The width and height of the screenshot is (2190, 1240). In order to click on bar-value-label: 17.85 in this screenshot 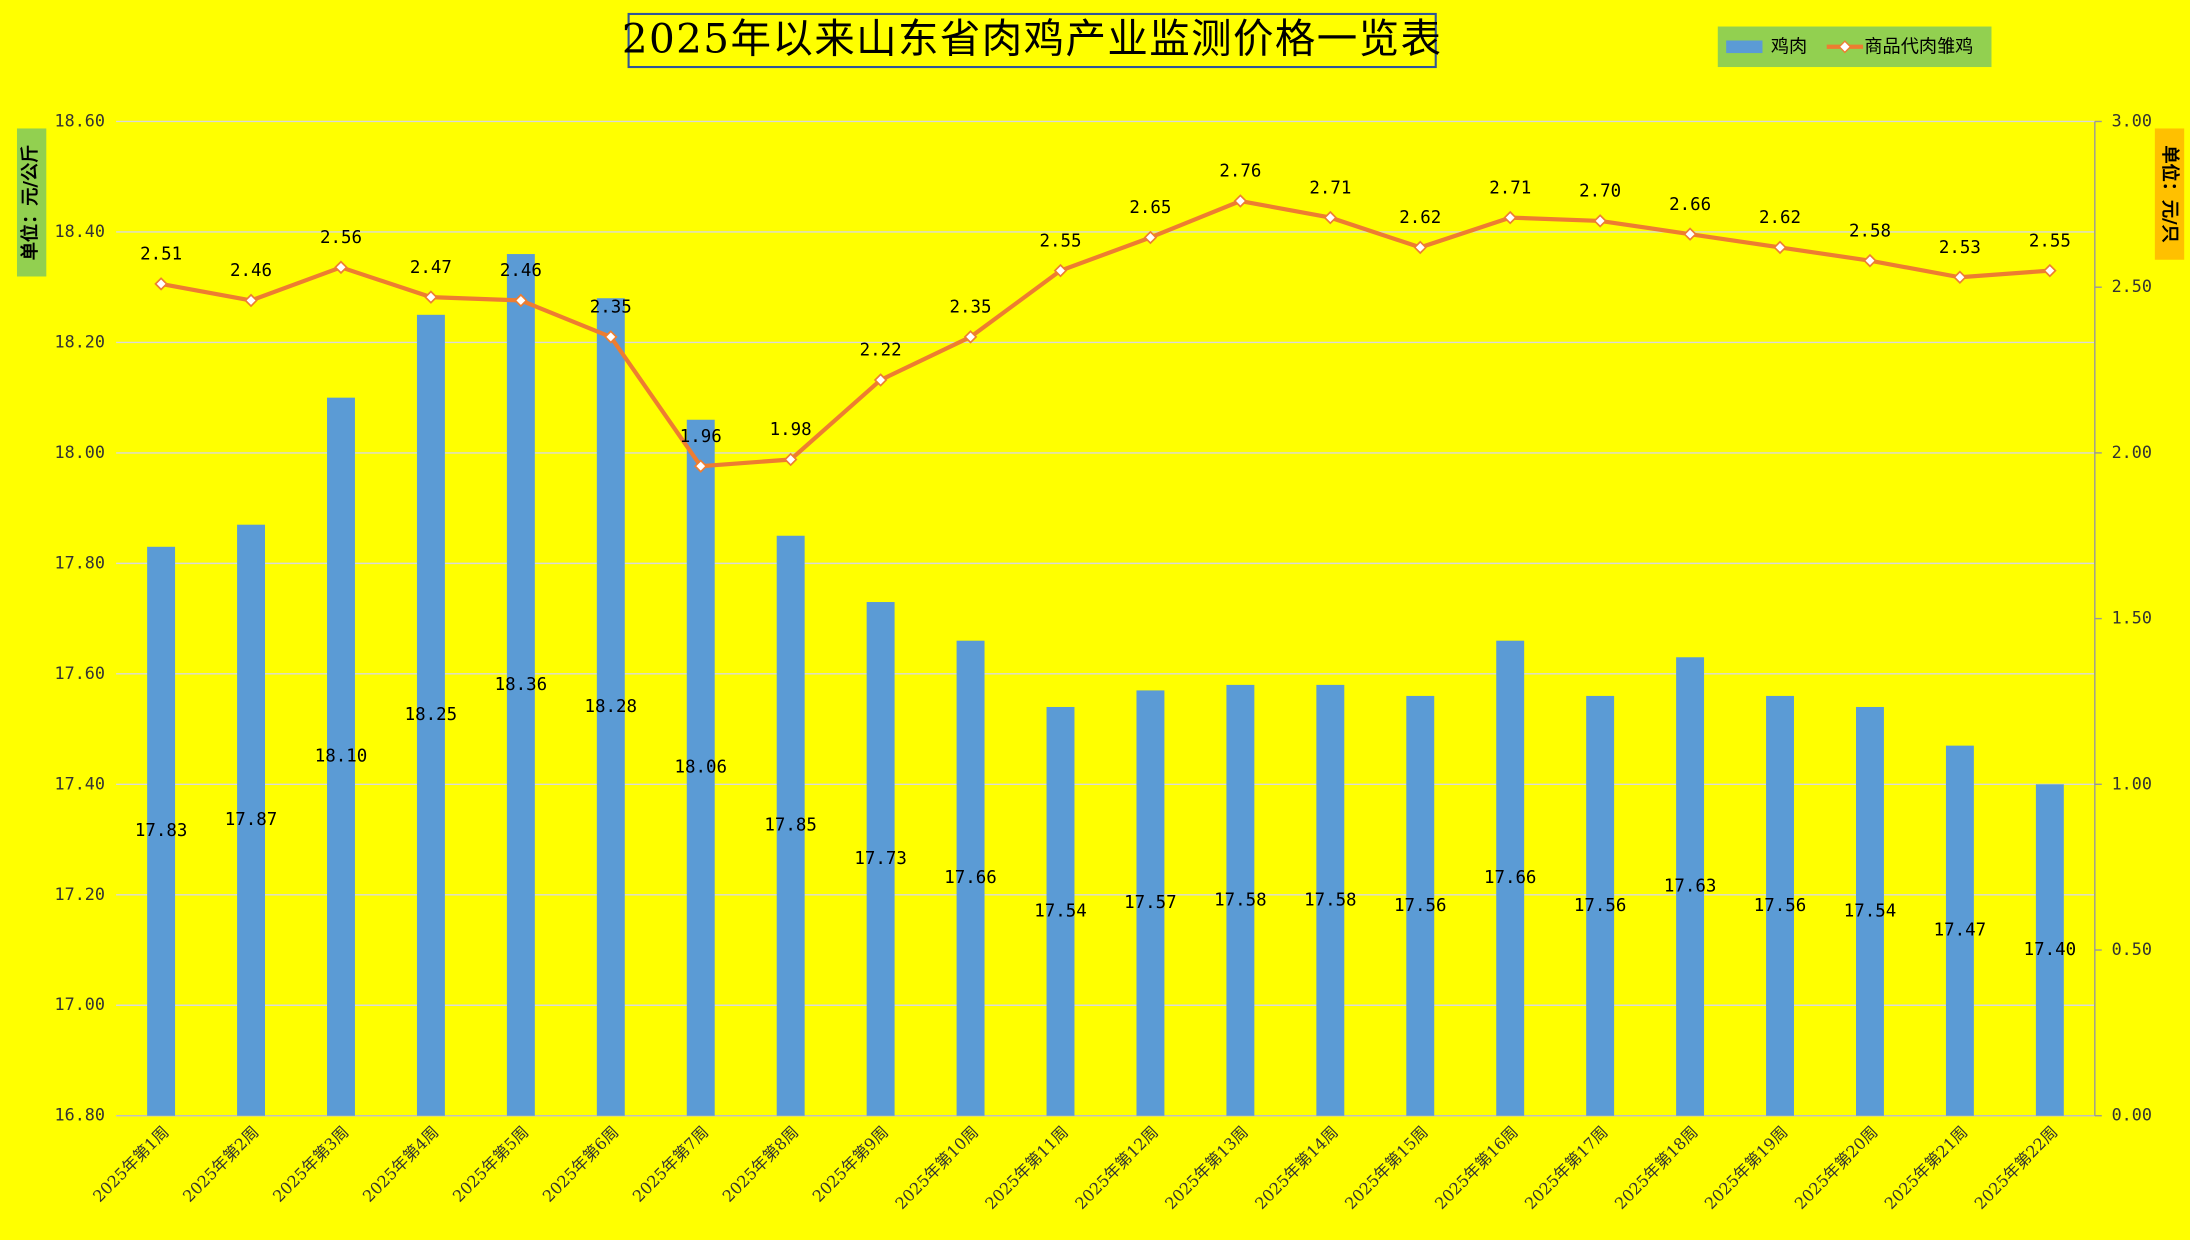, I will do `click(790, 826)`.